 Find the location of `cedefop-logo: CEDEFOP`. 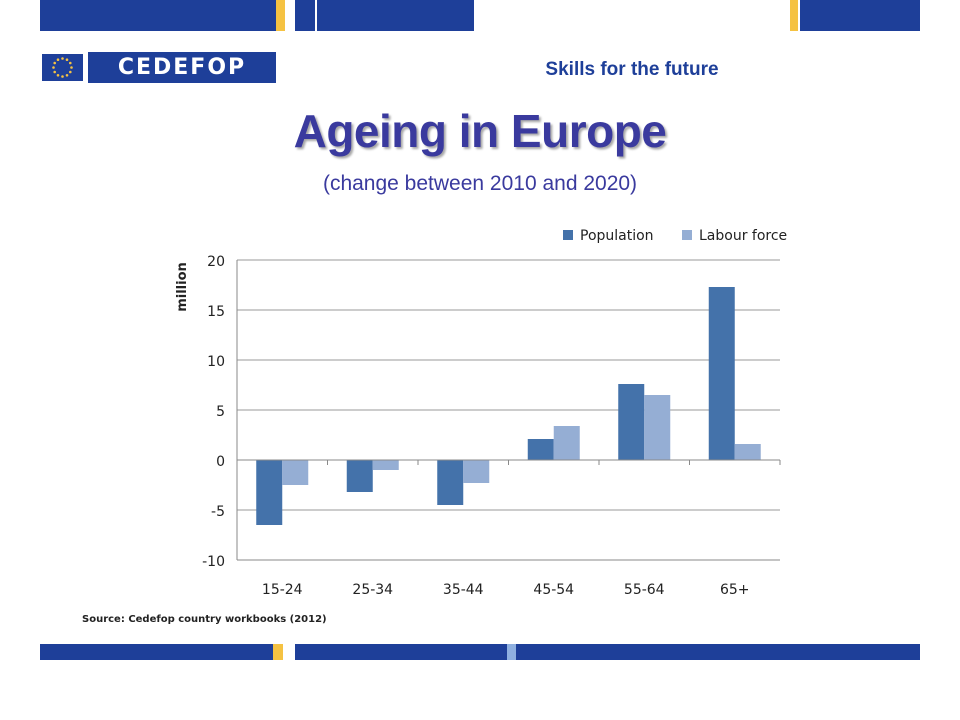

cedefop-logo: CEDEFOP is located at coordinates (182, 67).